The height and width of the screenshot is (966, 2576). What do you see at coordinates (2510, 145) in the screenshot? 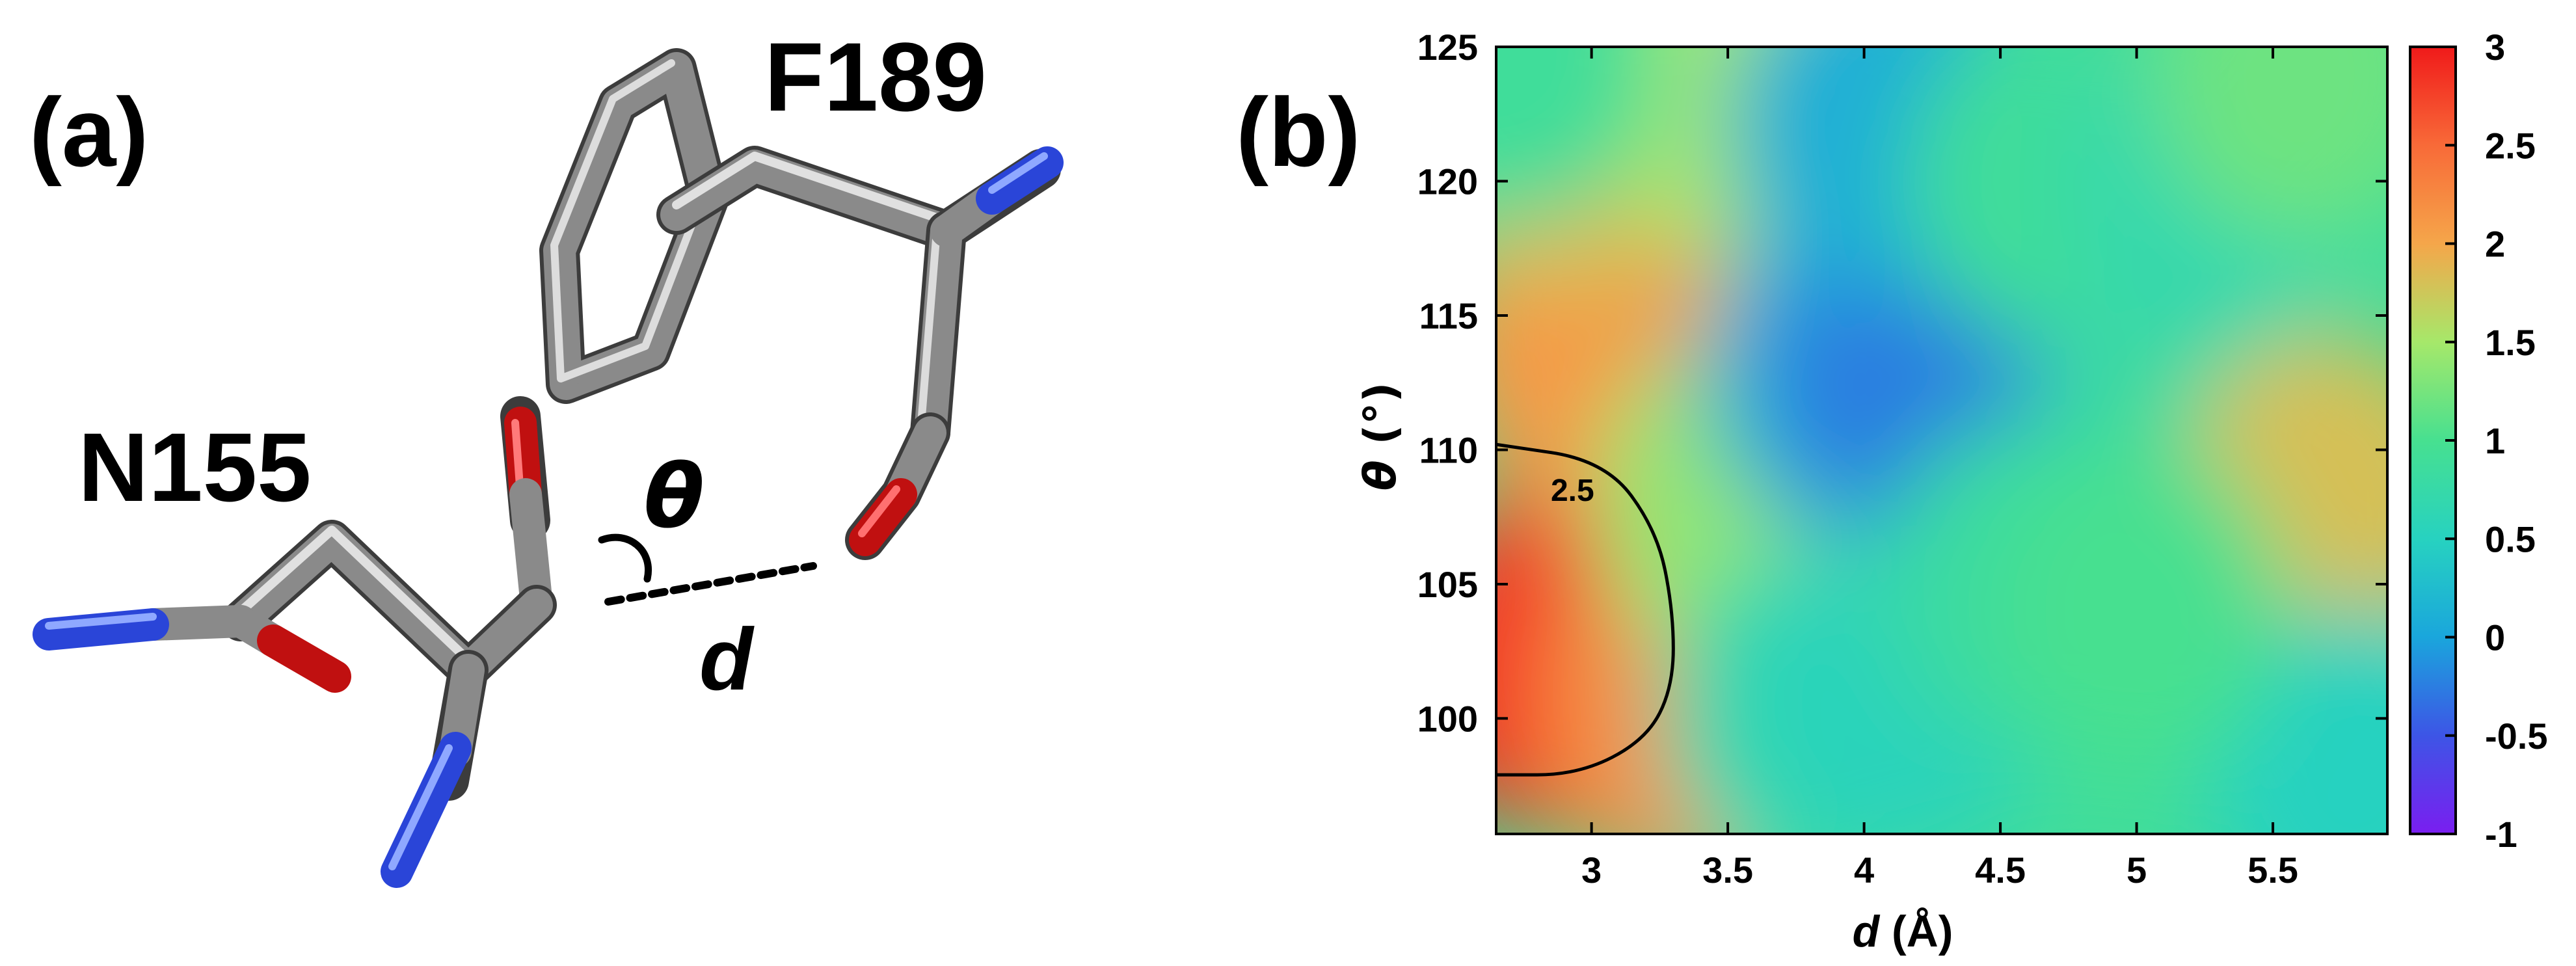
I see `colorbar-tick-label: 2.5` at bounding box center [2510, 145].